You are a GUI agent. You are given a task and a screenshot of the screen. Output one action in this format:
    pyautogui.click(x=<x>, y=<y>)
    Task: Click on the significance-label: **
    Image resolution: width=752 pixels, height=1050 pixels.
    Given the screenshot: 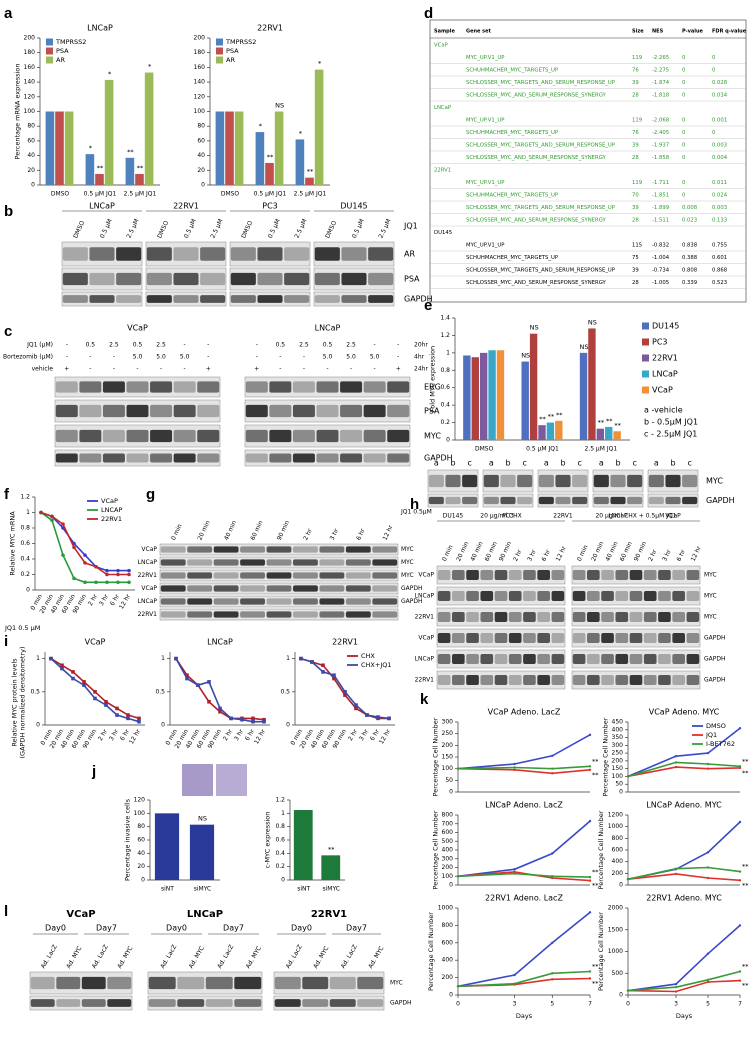 What is the action you would take?
    pyautogui.click(x=617, y=425)
    